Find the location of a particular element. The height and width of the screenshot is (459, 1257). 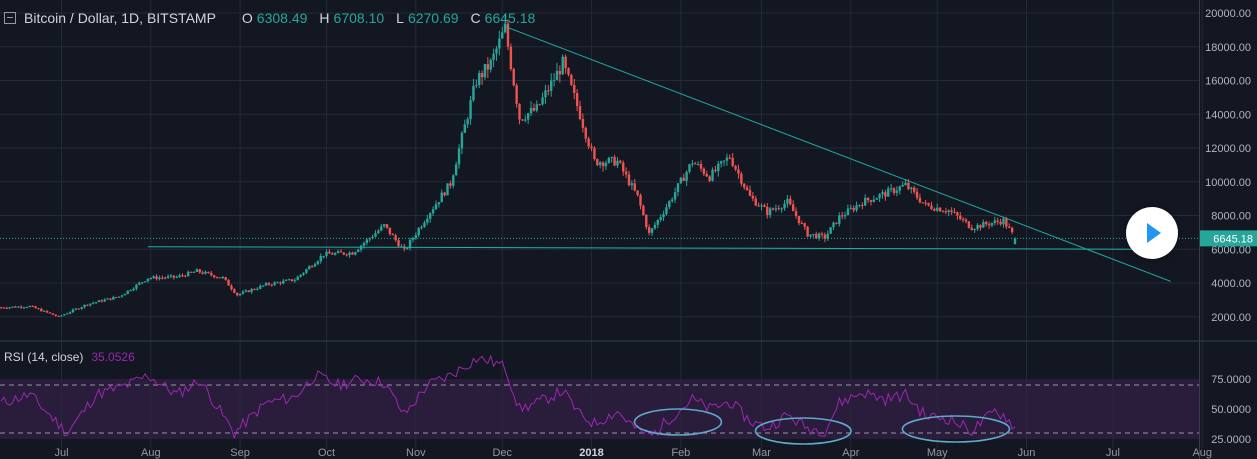

rsi-label: RSI (14, close) is located at coordinates (44, 357).